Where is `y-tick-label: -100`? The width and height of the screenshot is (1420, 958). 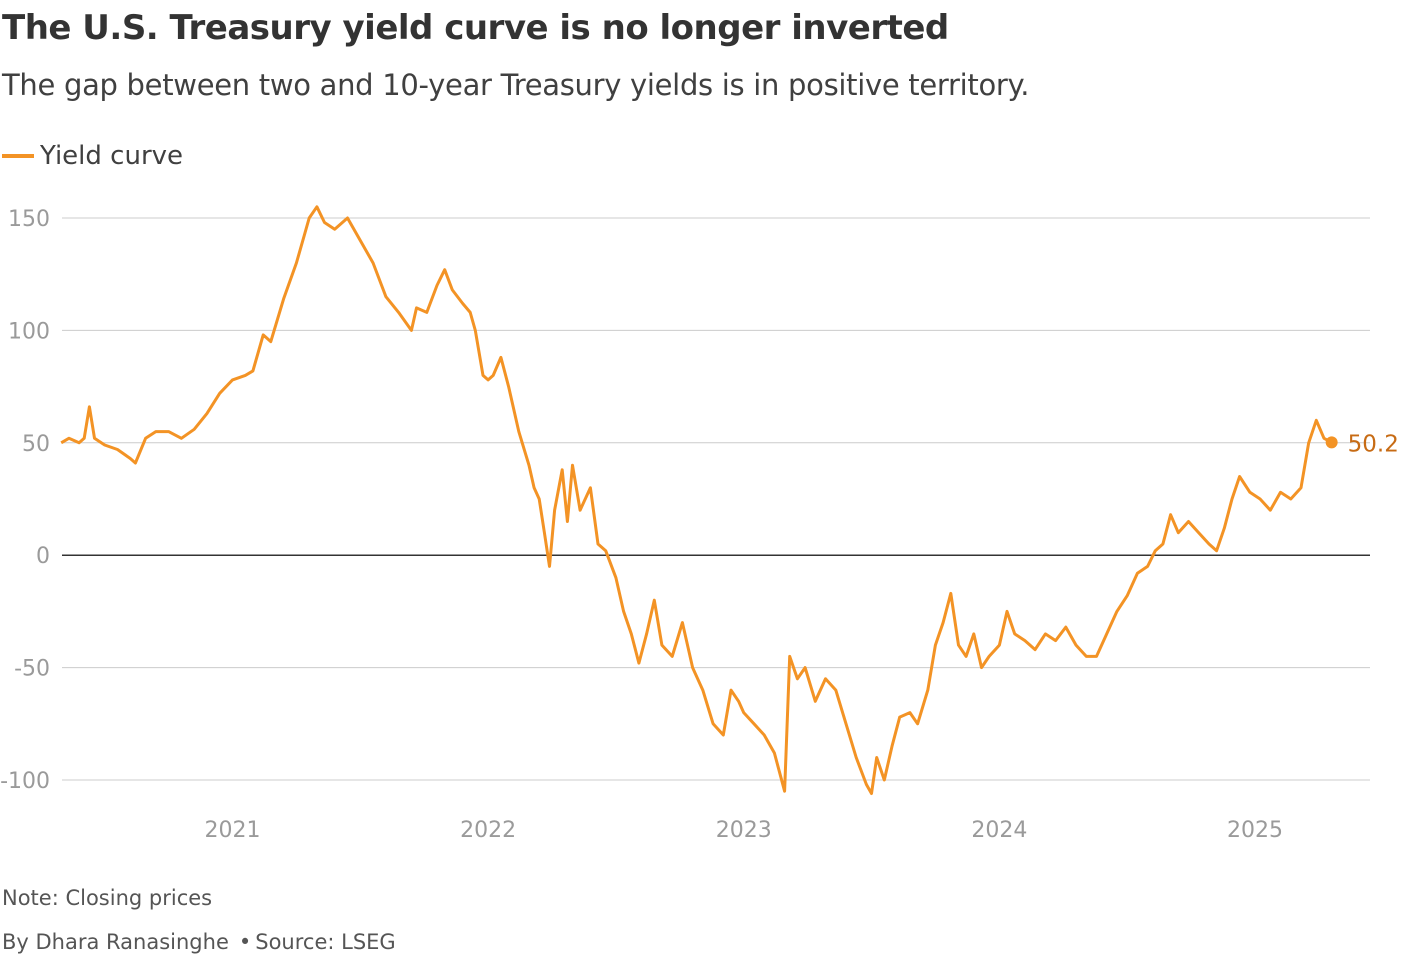 y-tick-label: -100 is located at coordinates (25, 781).